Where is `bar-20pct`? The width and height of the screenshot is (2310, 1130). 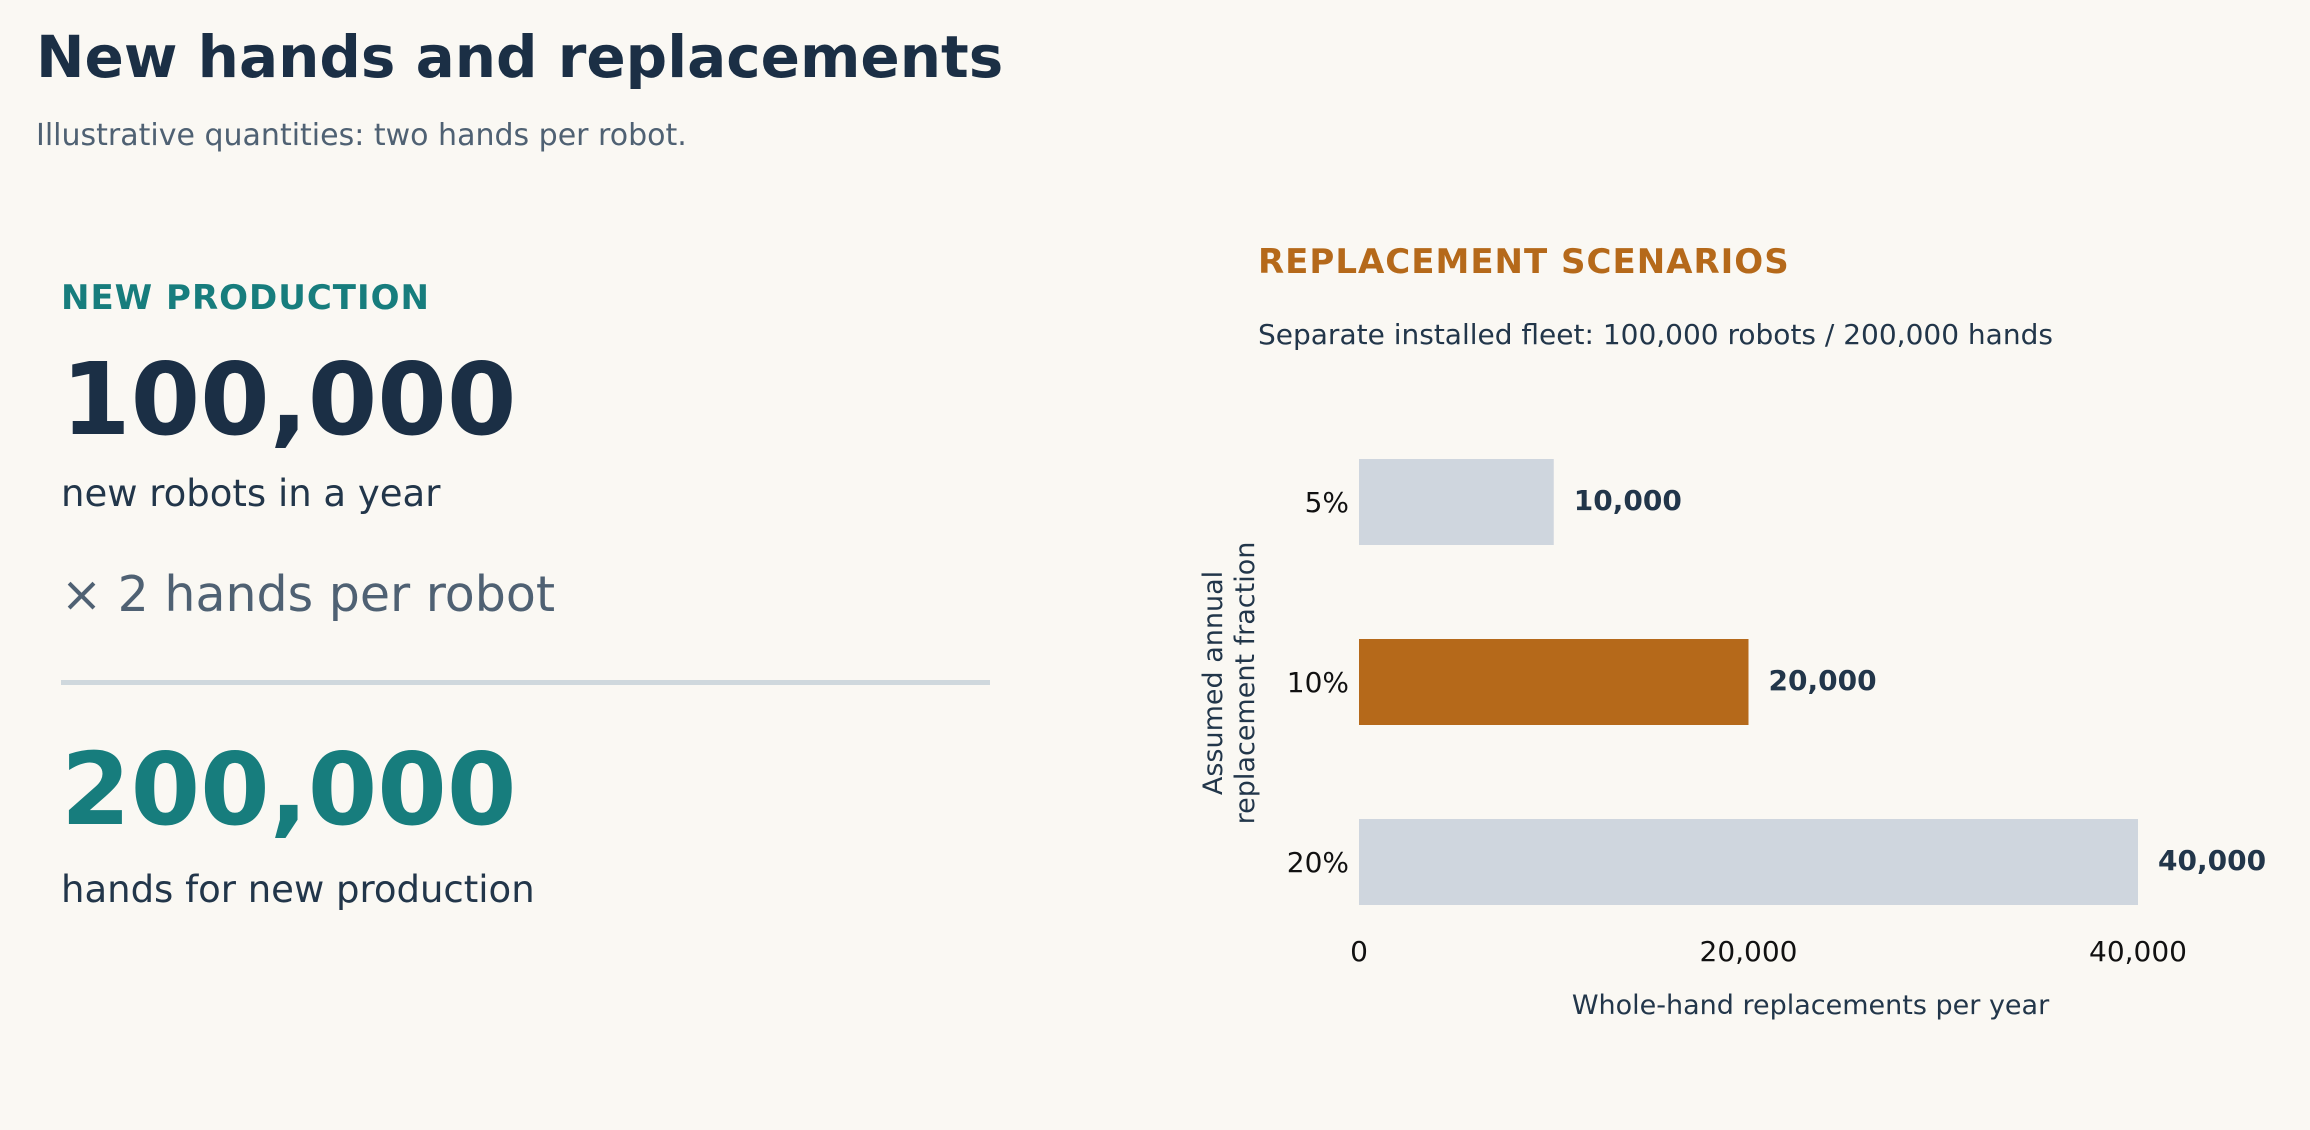 bar-20pct is located at coordinates (1748, 862).